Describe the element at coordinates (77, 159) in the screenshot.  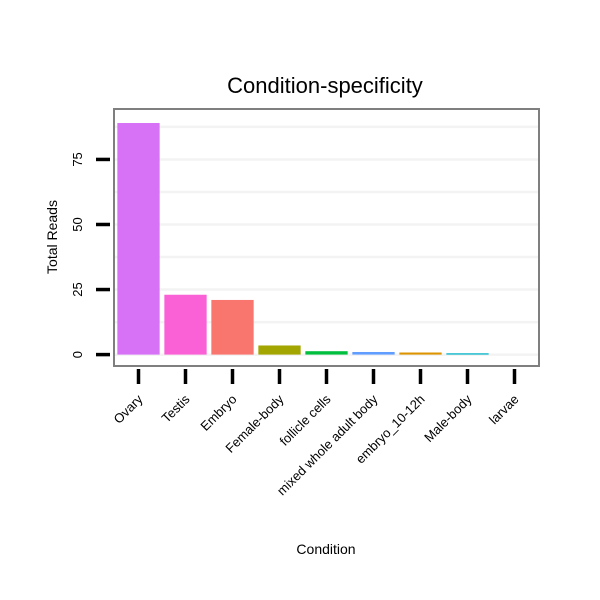
I see `y-tick-label: 75` at that location.